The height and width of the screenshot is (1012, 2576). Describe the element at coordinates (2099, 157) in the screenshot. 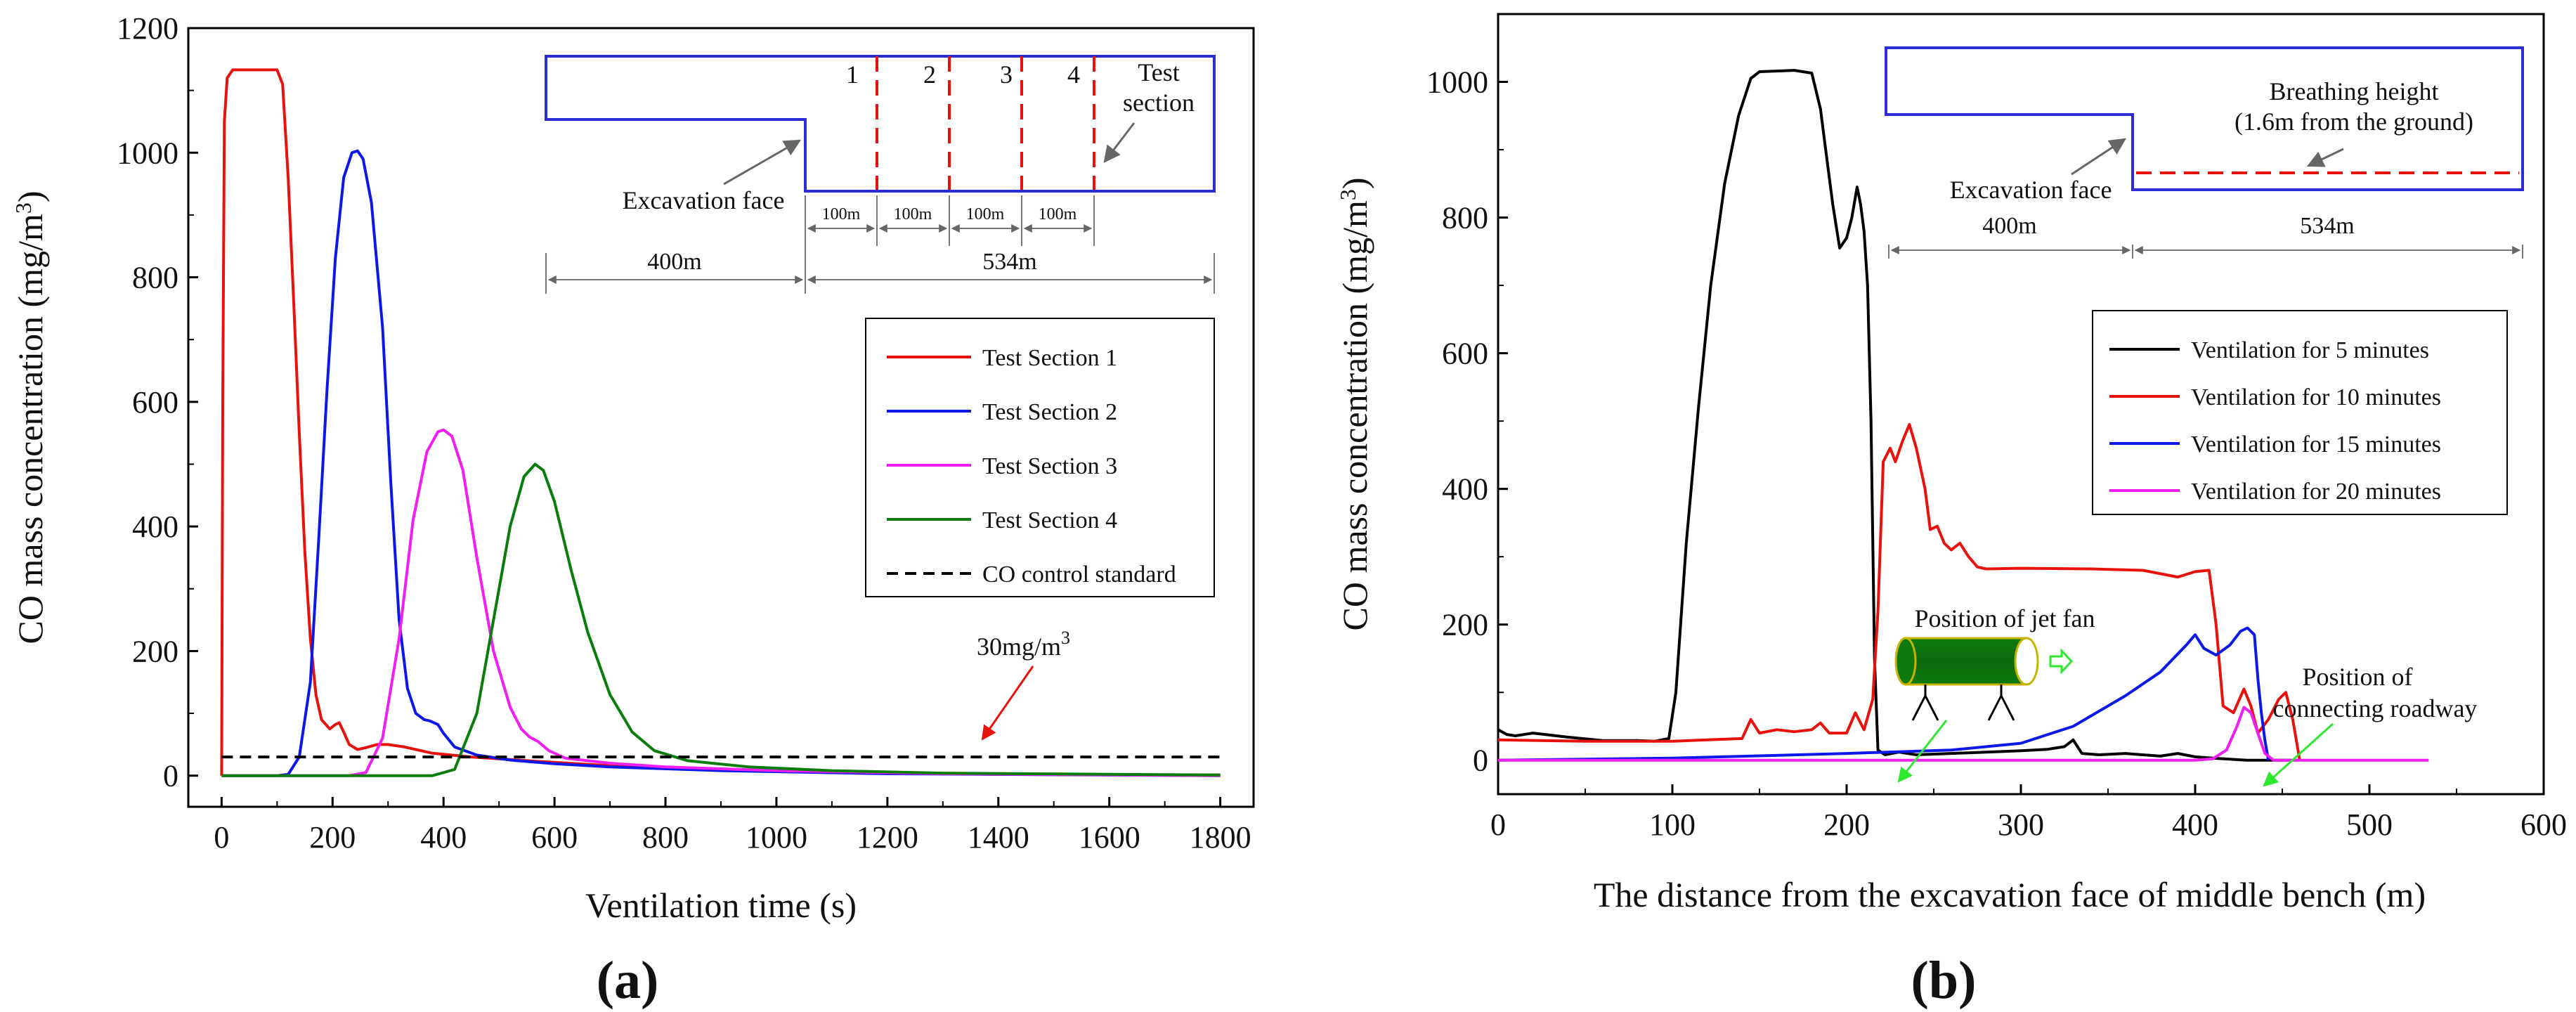

I see `excavation-face-arrow-b` at that location.